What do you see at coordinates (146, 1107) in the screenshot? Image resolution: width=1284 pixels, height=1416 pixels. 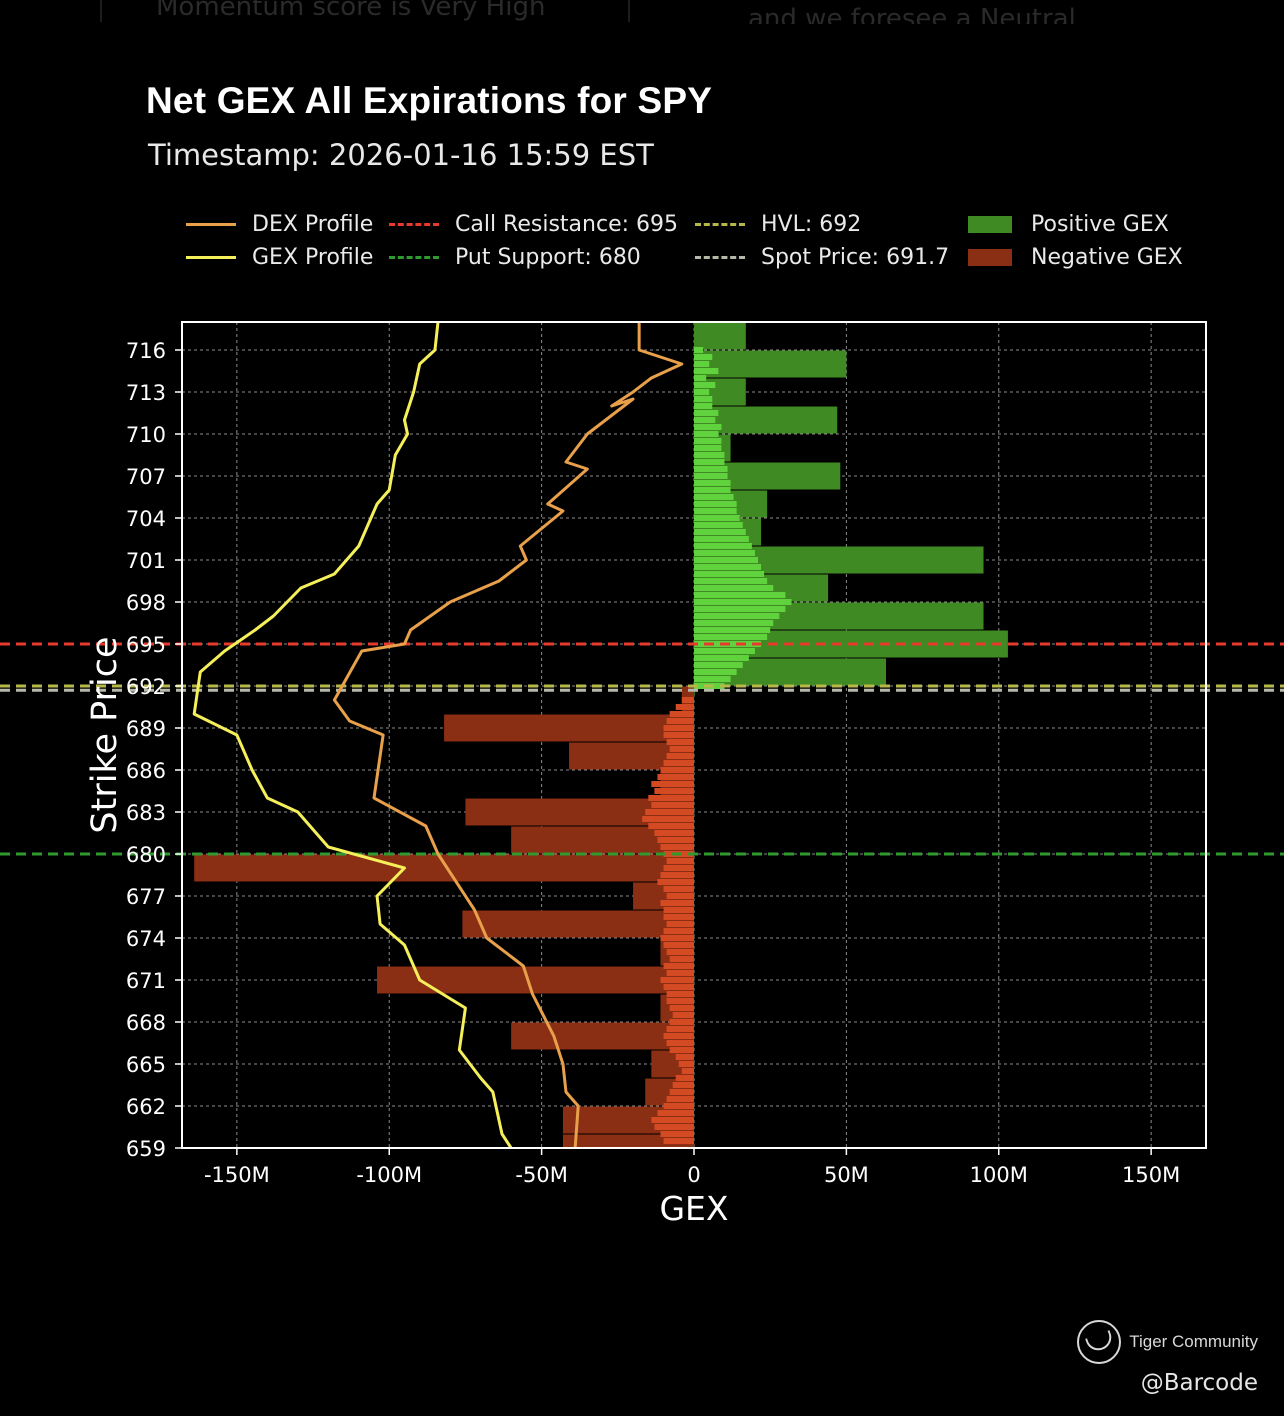 I see `y-tick-label: 662` at bounding box center [146, 1107].